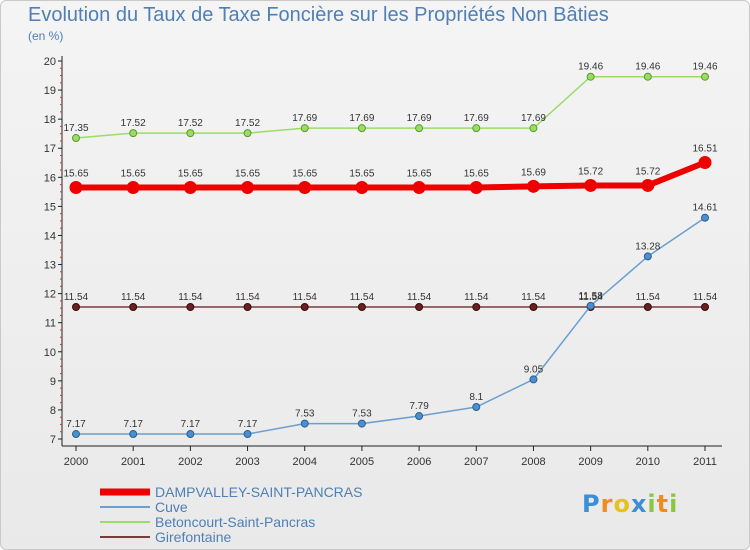 This screenshot has width=750, height=550. Describe the element at coordinates (304, 462) in the screenshot. I see `x-tick-label: 2004` at that location.